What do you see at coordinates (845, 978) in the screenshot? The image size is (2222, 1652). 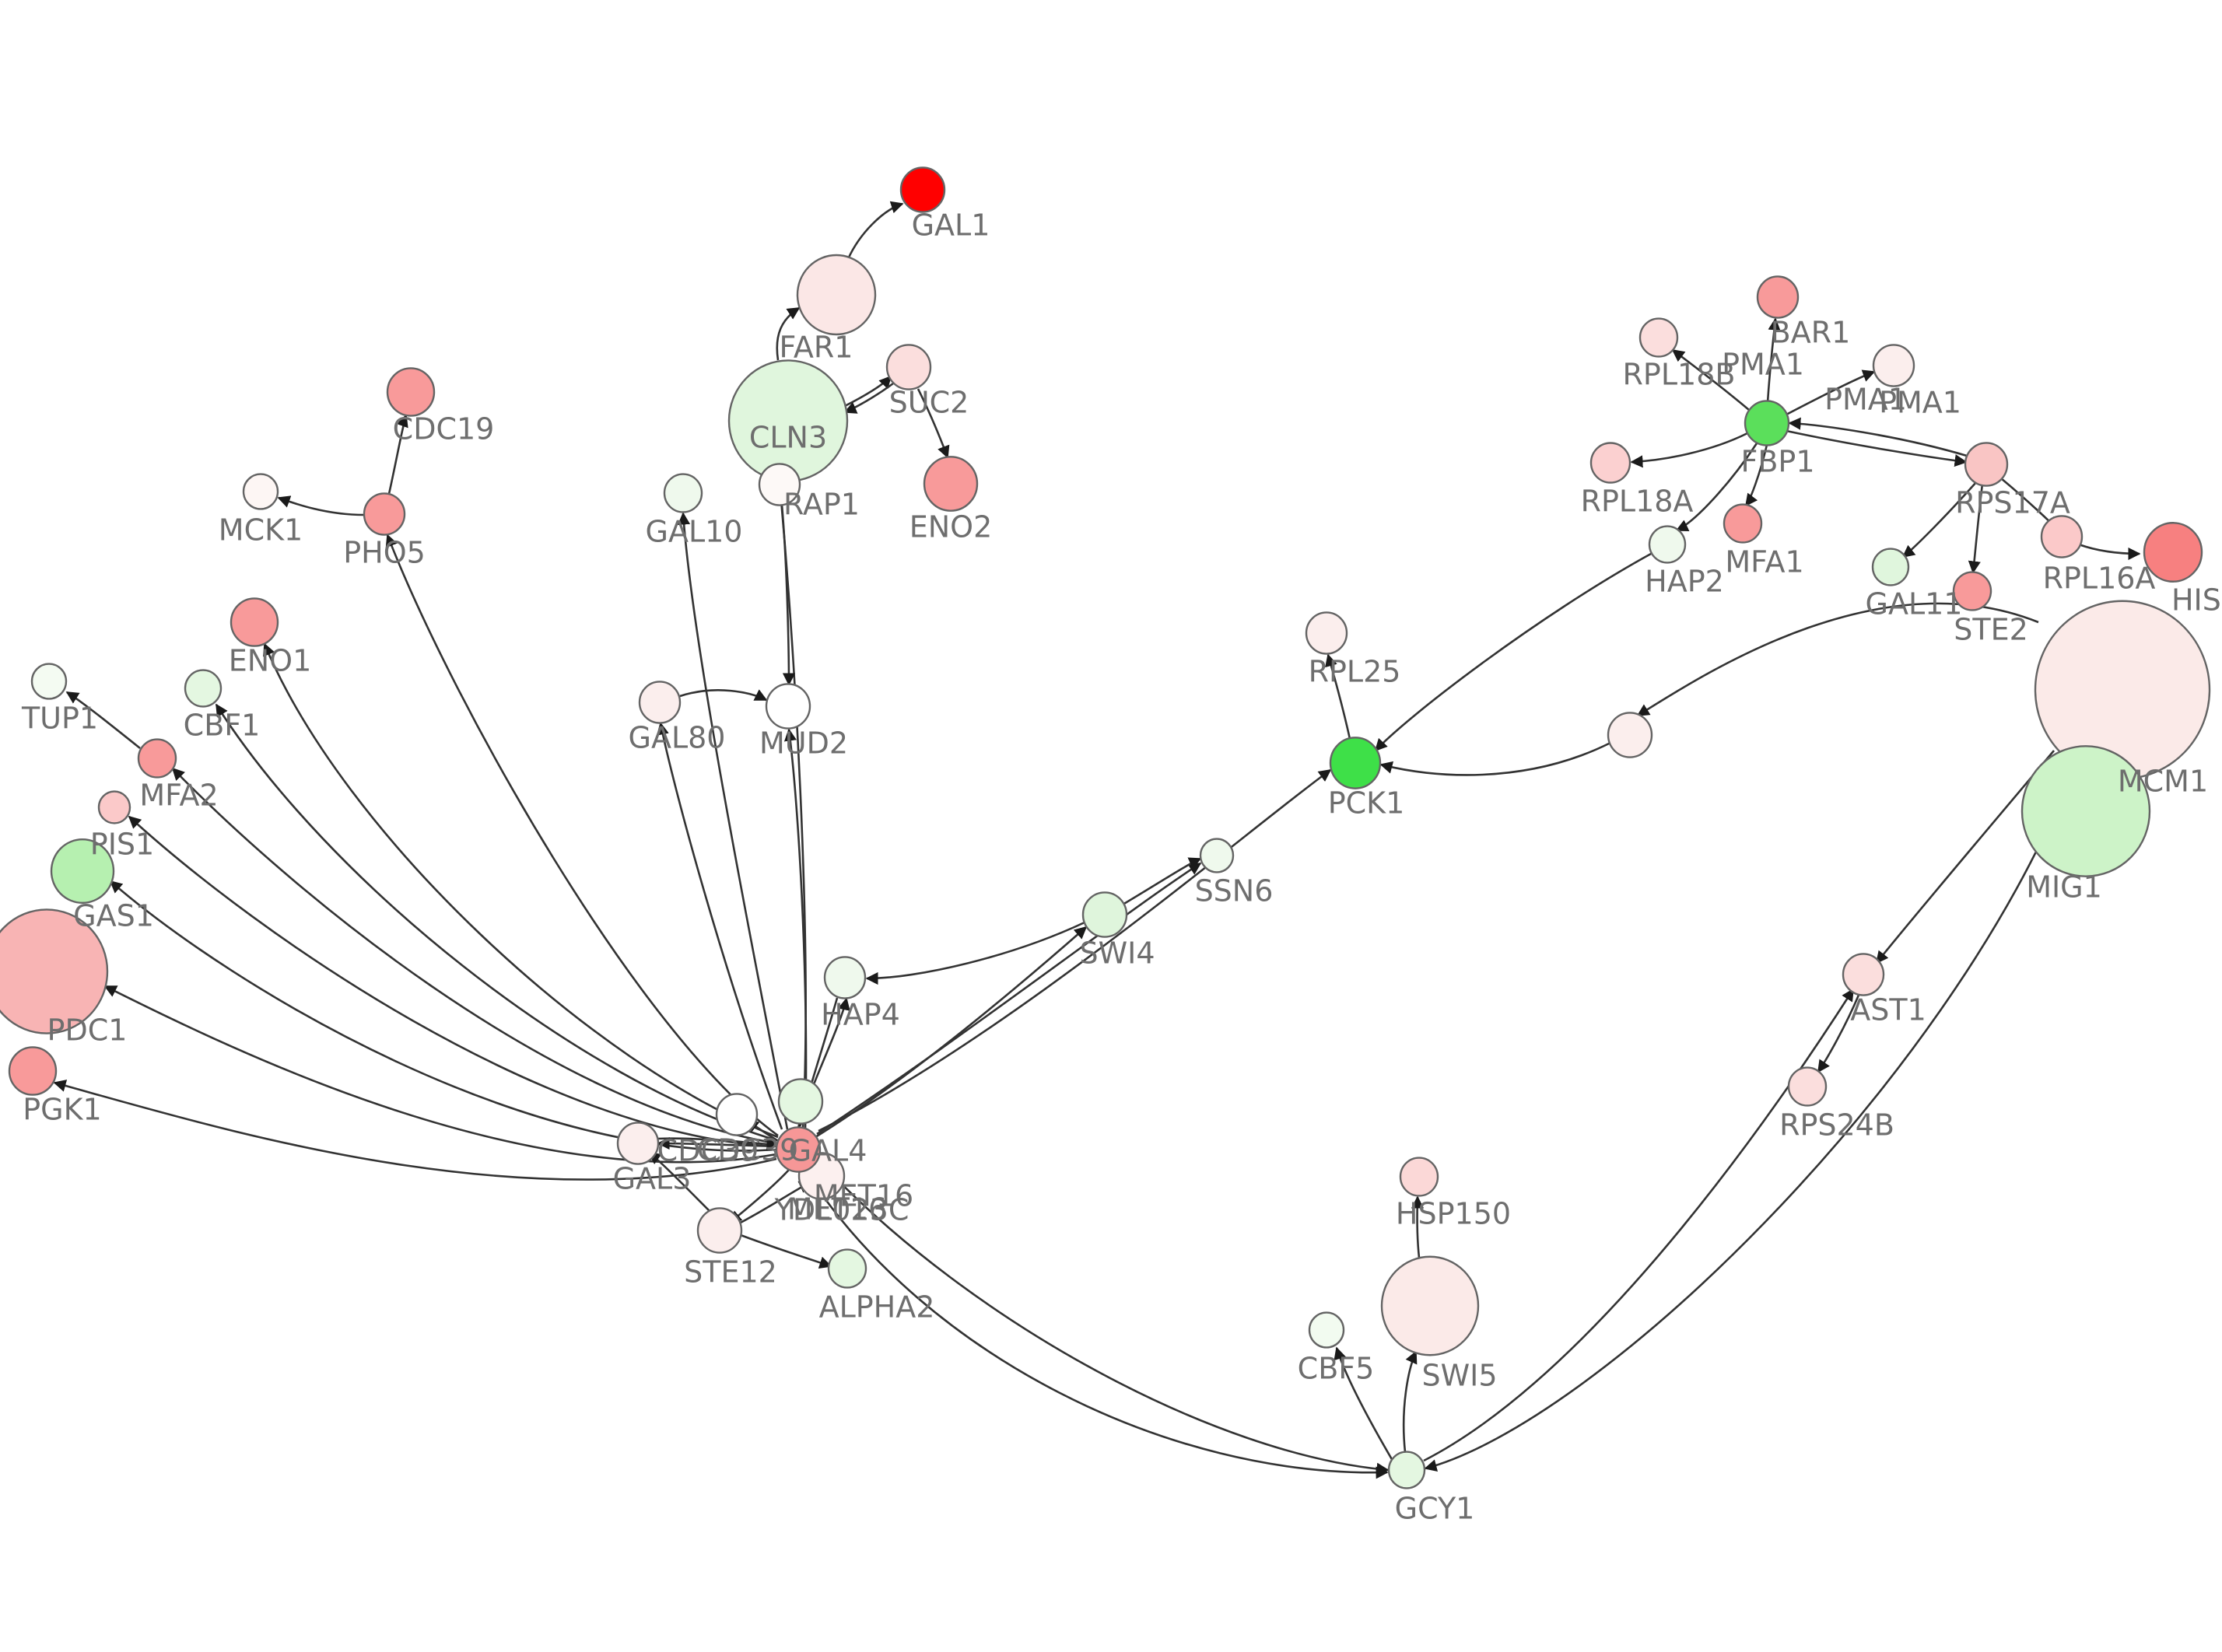 I see `graph-node-hap4` at bounding box center [845, 978].